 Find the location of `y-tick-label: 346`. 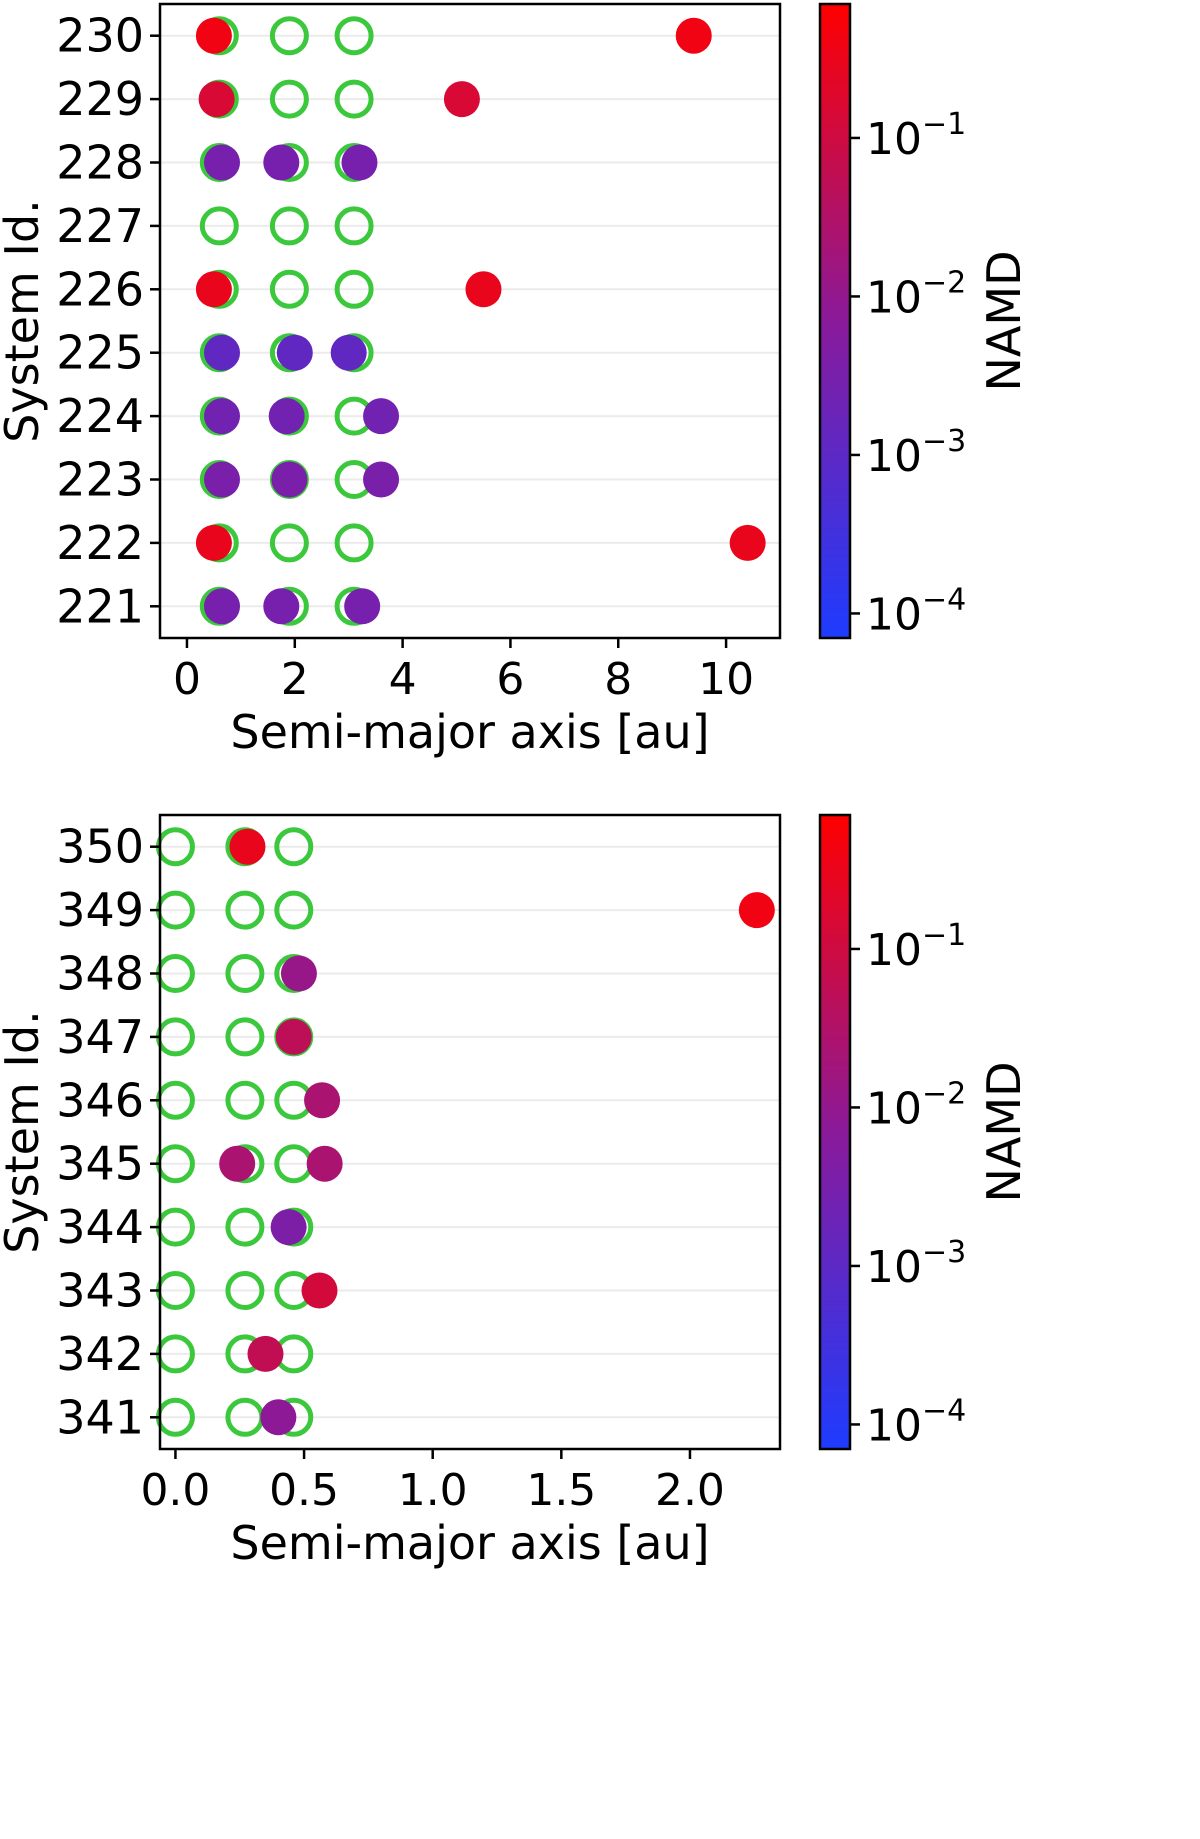

y-tick-label: 346 is located at coordinates (100, 1100).